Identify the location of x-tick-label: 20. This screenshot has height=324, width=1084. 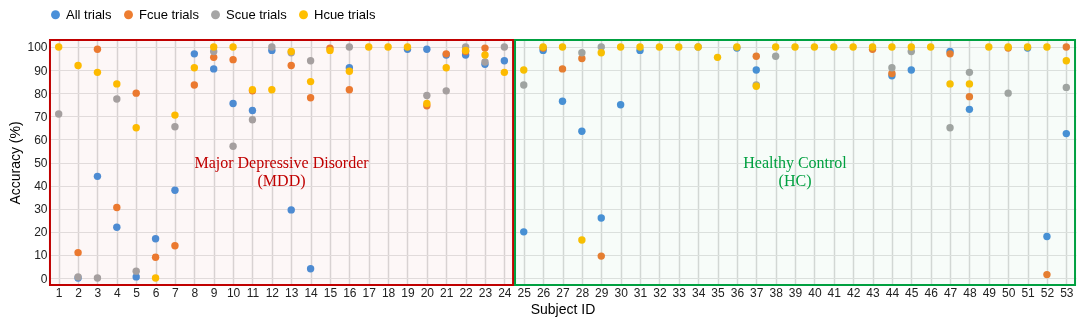
(427, 292).